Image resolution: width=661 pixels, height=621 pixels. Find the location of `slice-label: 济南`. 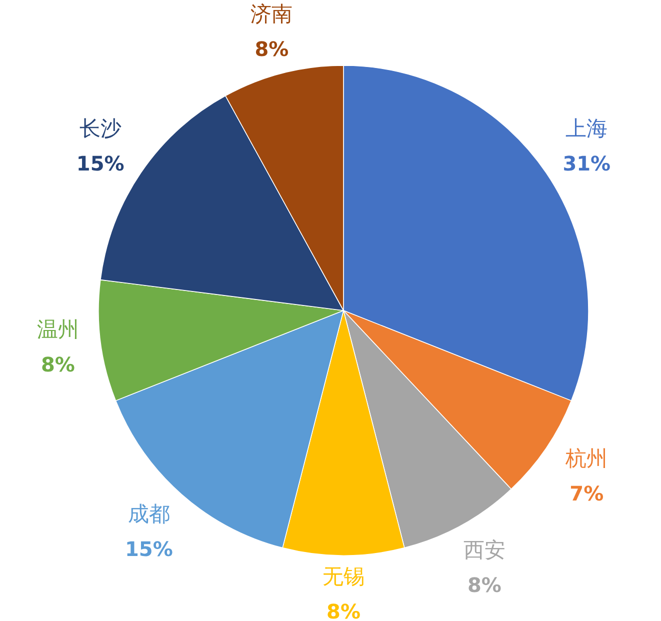

slice-label: 济南 is located at coordinates (271, 14).